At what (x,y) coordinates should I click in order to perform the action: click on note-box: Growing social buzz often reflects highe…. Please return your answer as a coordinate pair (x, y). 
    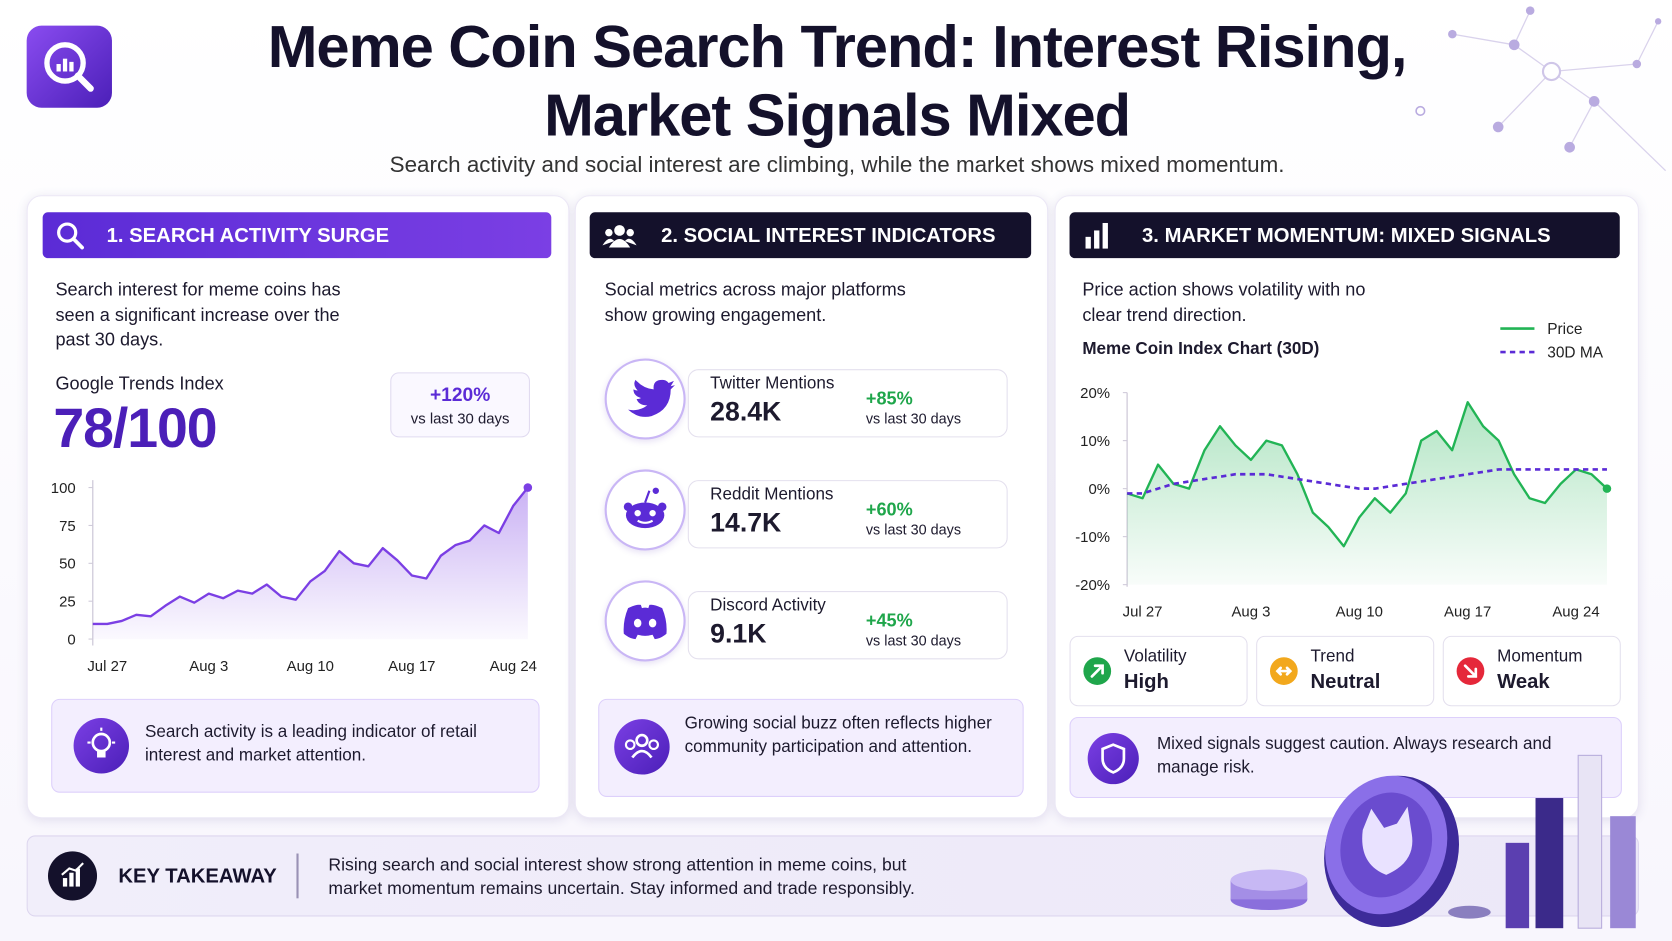
    Looking at the image, I should click on (811, 747).